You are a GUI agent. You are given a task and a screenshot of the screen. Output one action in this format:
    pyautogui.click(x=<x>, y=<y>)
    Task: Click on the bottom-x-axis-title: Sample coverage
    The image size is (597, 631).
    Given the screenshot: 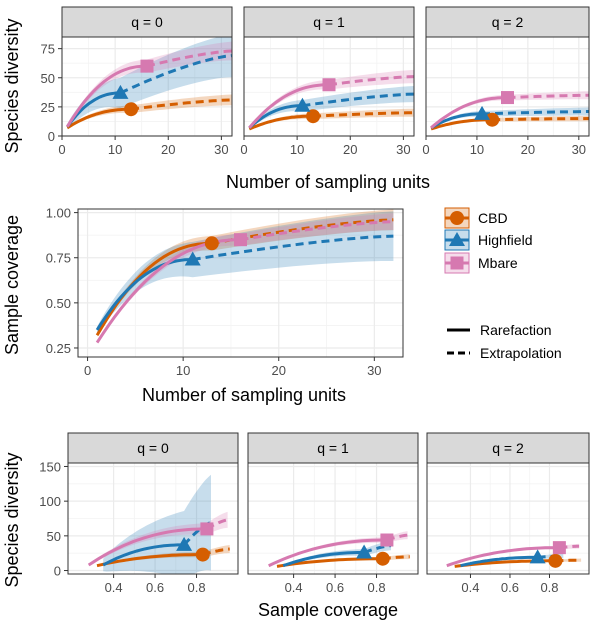 What is the action you would take?
    pyautogui.click(x=328, y=610)
    